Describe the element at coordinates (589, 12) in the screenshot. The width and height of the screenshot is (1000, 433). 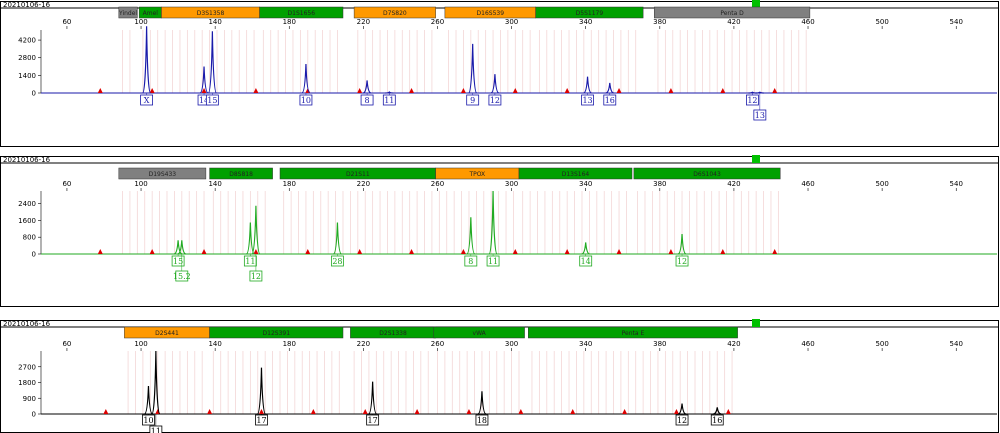
I see `locus-bar-D5S1179` at that location.